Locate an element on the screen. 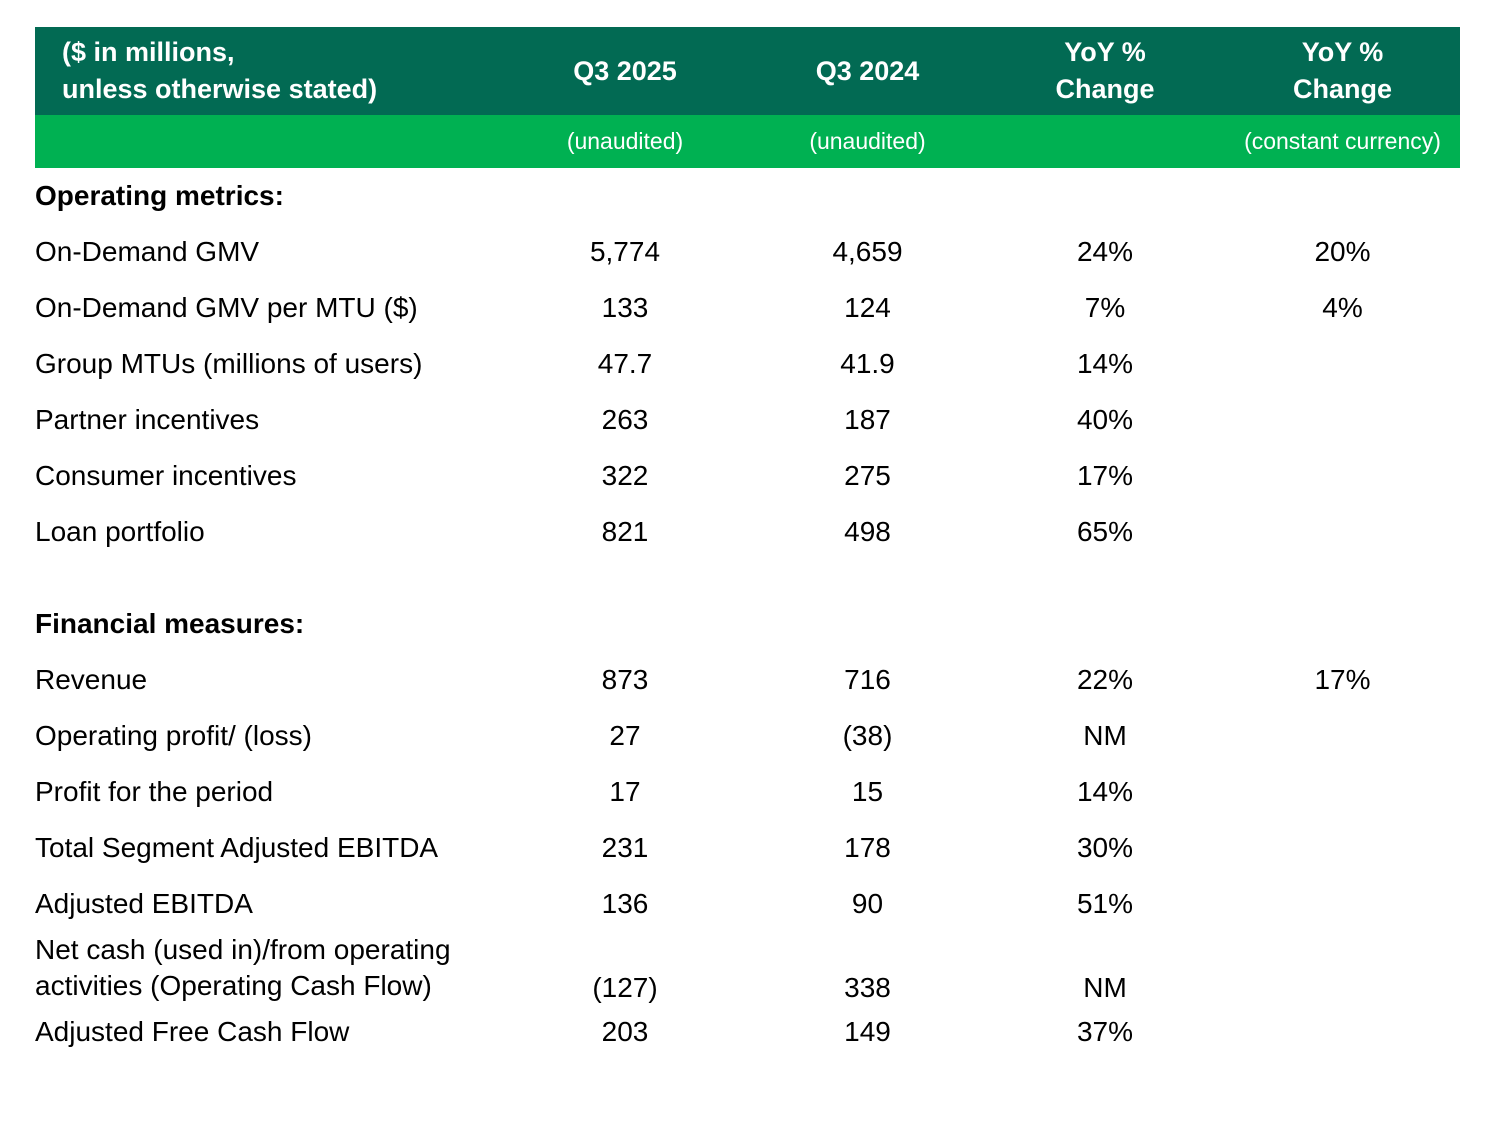 Image resolution: width=1494 pixels, height=1124 pixels. value-yoy-cc: 17% is located at coordinates (1342, 679).